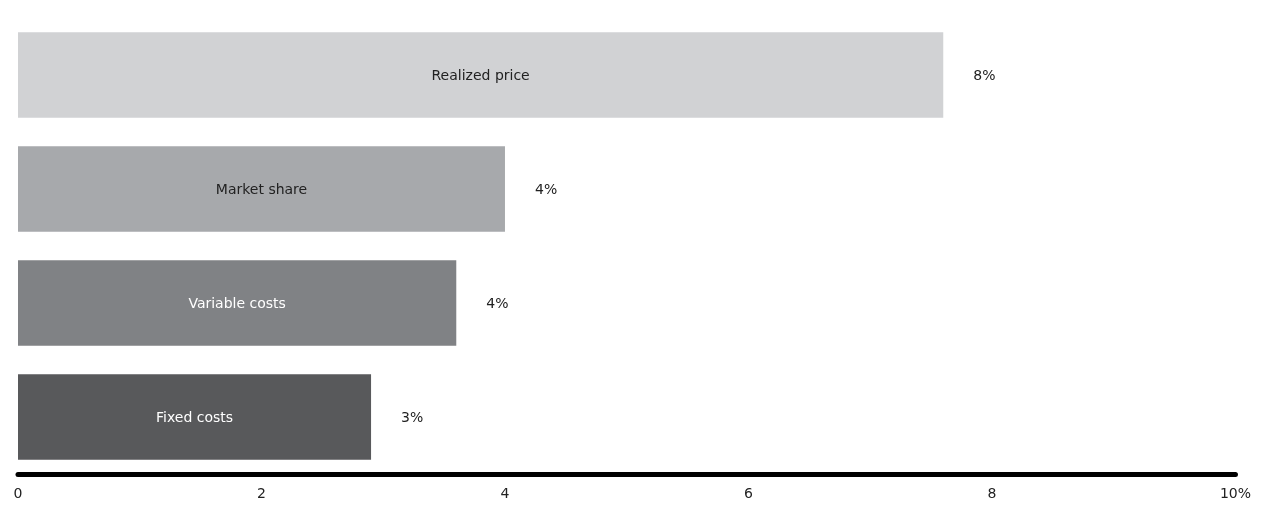  What do you see at coordinates (412, 417) in the screenshot?
I see `data-label: 3%` at bounding box center [412, 417].